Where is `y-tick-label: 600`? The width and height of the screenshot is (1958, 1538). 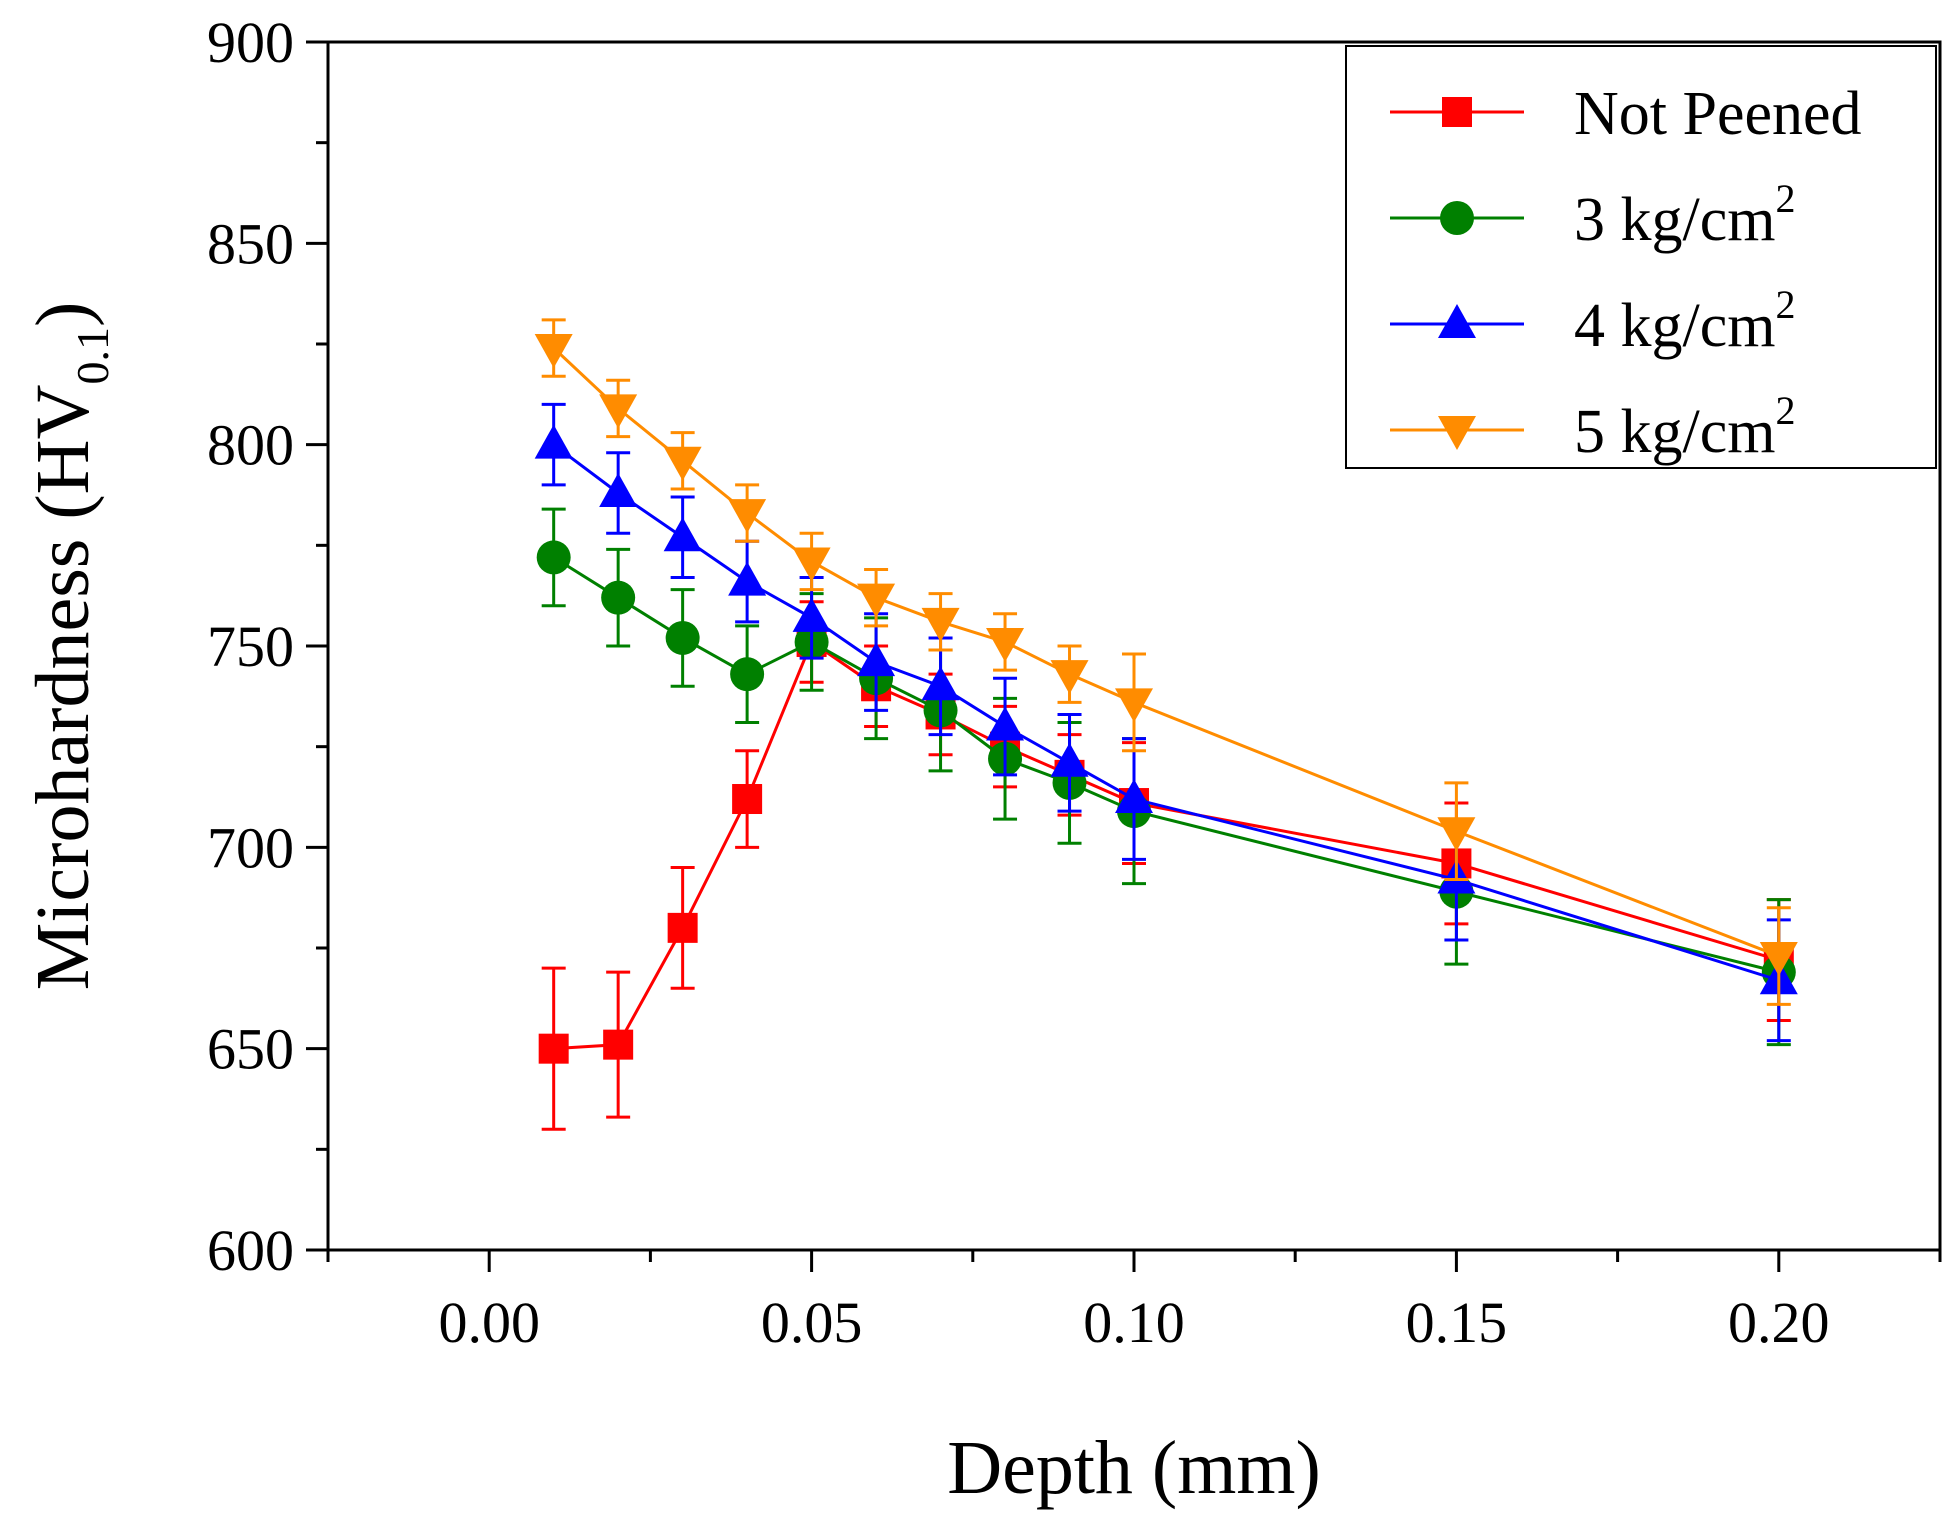 y-tick-label: 600 is located at coordinates (250, 1250).